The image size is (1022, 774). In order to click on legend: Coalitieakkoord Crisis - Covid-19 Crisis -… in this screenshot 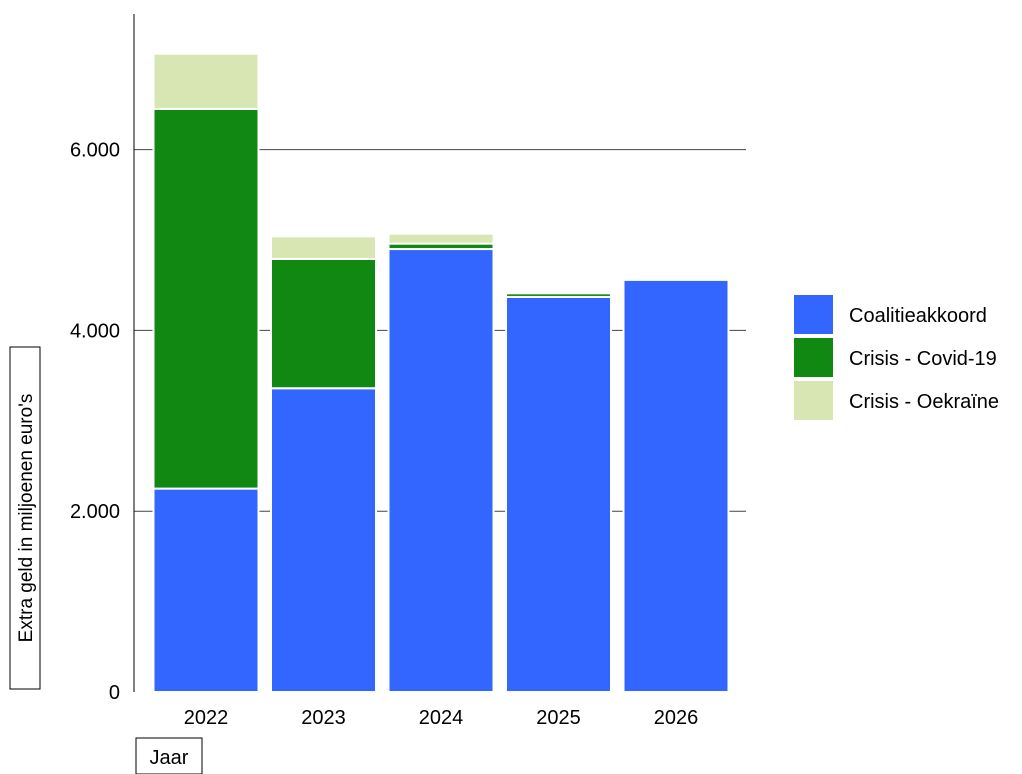, I will do `click(896, 357)`.